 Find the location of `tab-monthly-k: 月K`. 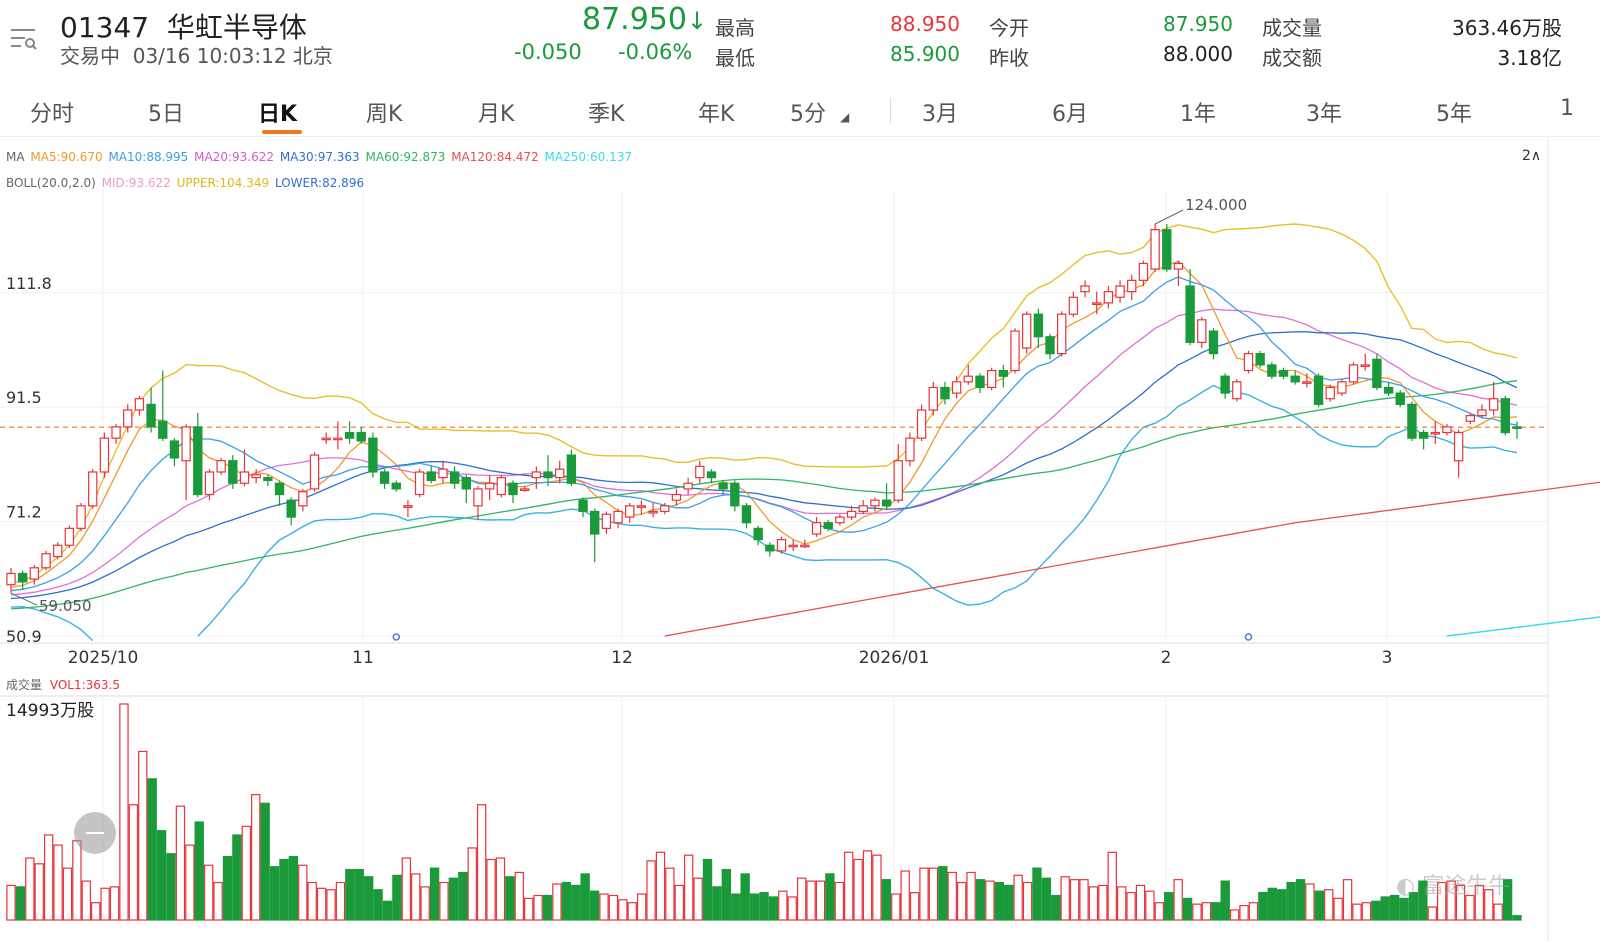

tab-monthly-k: 月K is located at coordinates (496, 114).